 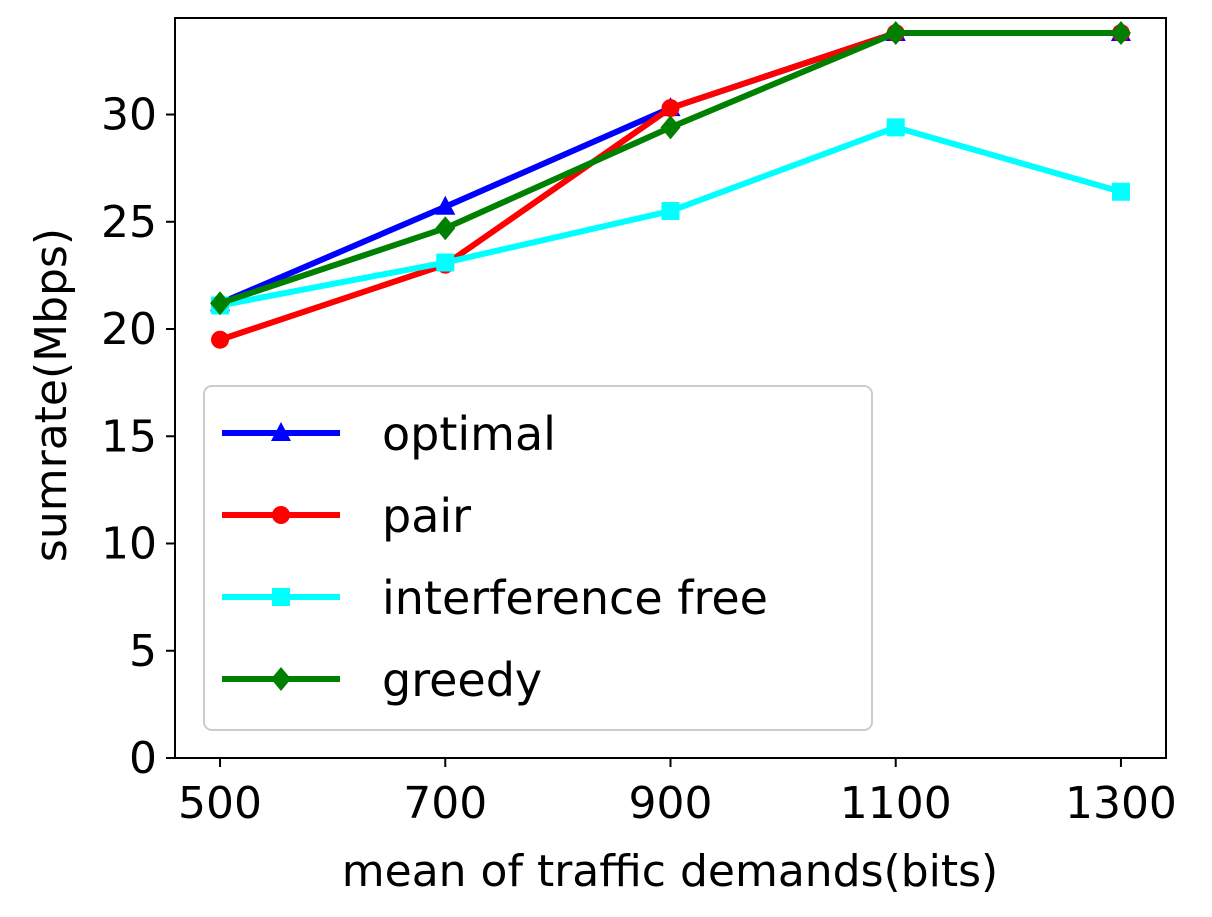 What do you see at coordinates (129, 544) in the screenshot?
I see `y-tick-label: 10` at bounding box center [129, 544].